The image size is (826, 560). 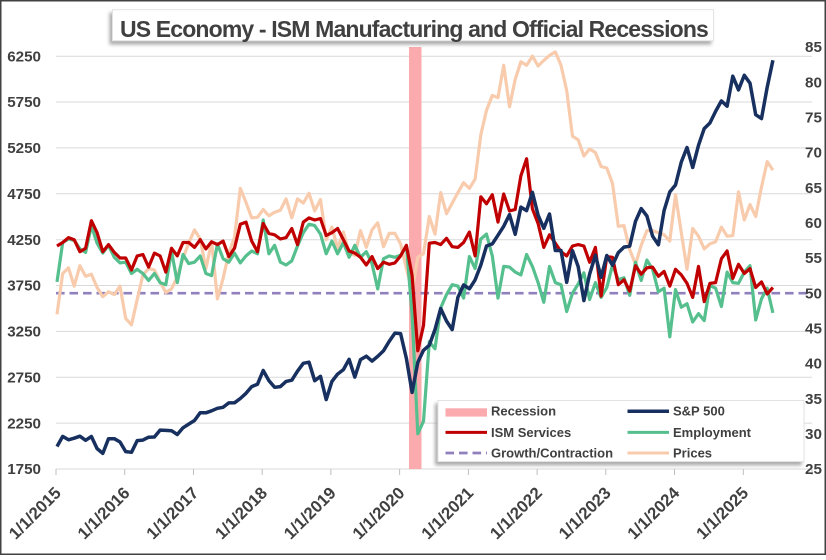 What do you see at coordinates (24, 423) in the screenshot?
I see `svg-text: 2250` at bounding box center [24, 423].